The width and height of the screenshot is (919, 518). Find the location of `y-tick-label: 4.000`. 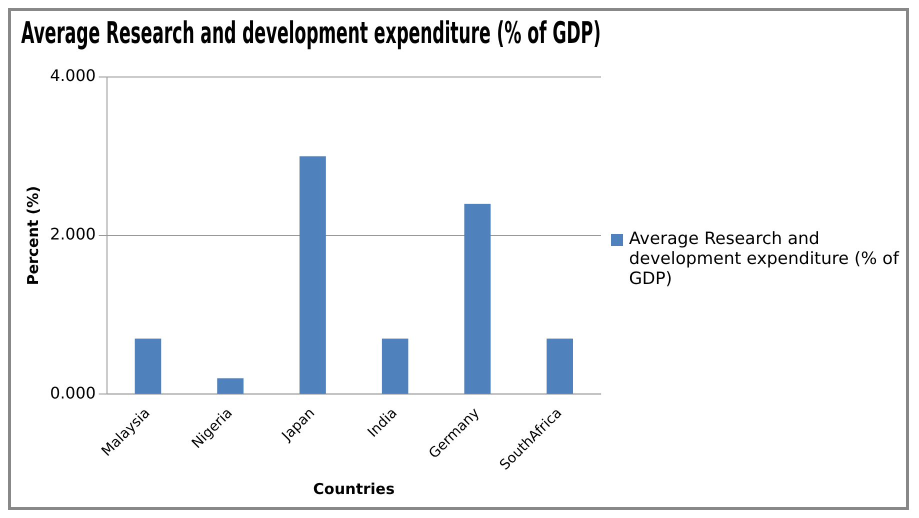

y-tick-label: 4.000 is located at coordinates (73, 76).